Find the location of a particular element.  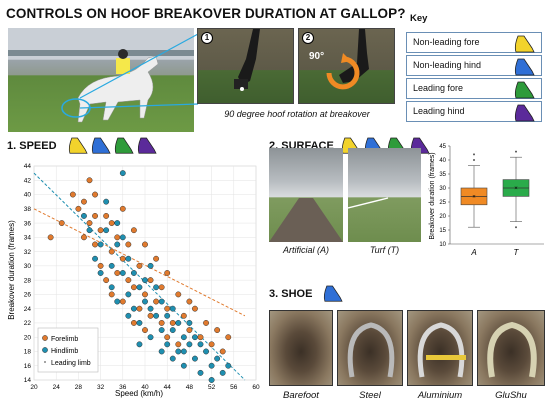

key-hoof-icons is located at coordinates (524, 78).